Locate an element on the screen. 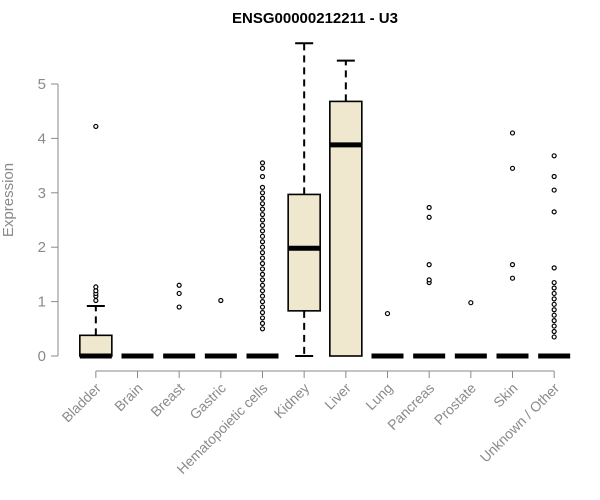 This screenshot has height=500, width=600. y-tick-label: 5 is located at coordinates (42, 84).